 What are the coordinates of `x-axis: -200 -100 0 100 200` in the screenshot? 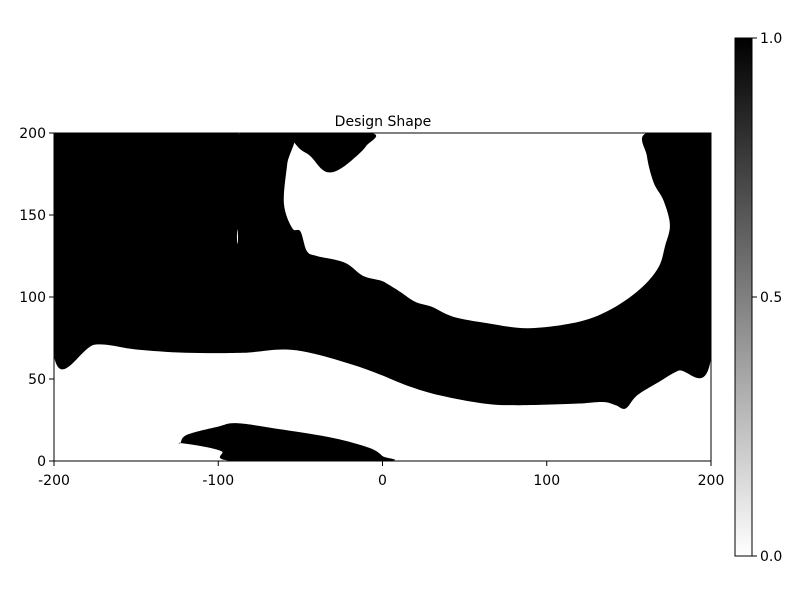 It's located at (381, 475).